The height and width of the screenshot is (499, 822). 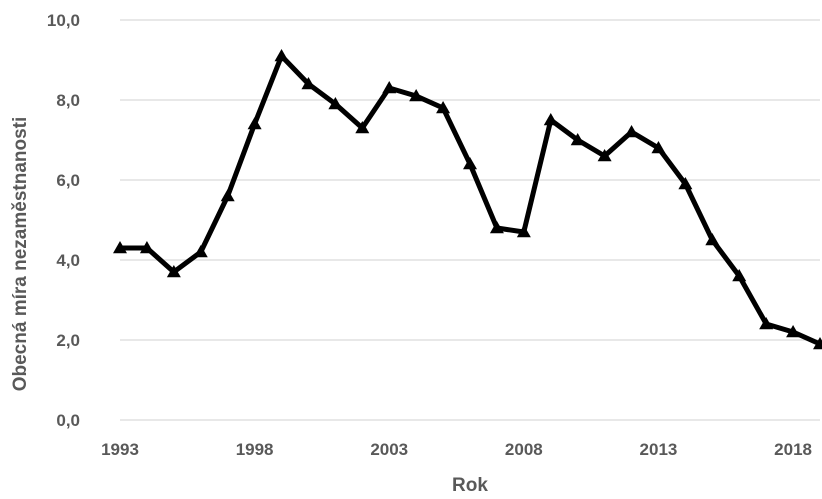 I want to click on x-tick-label: 1993, so click(x=120, y=449).